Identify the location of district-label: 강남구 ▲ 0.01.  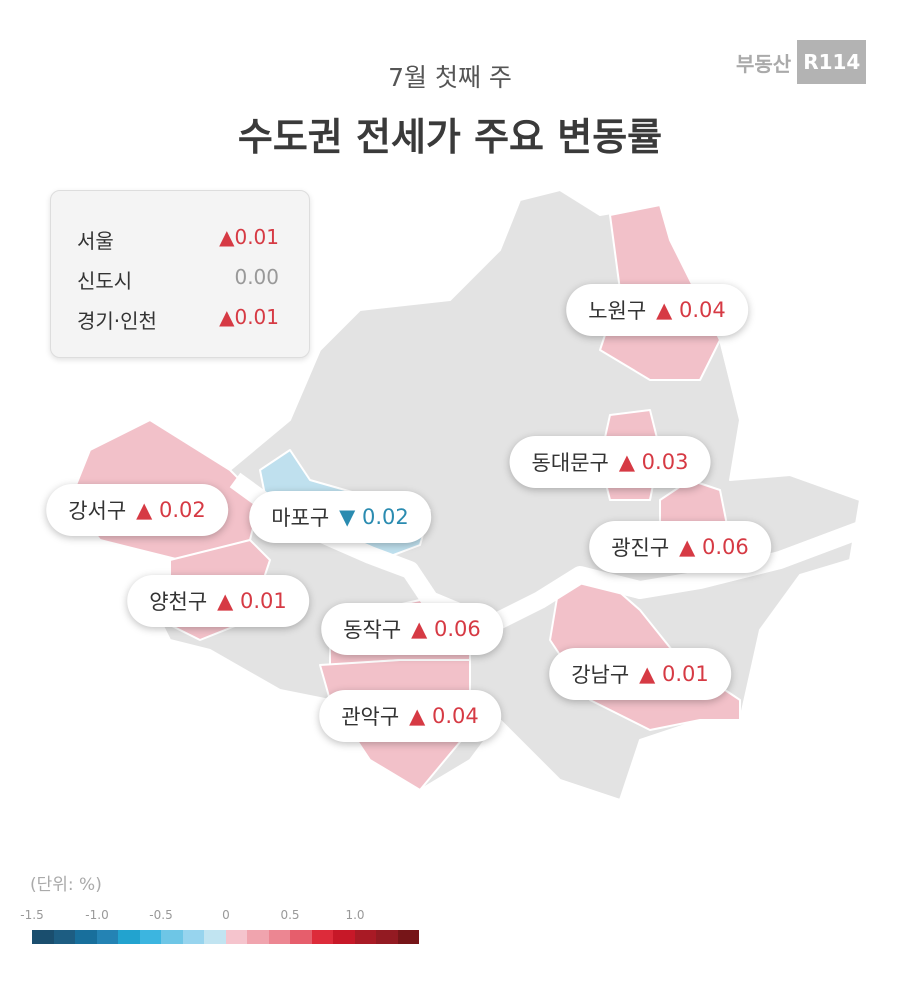
(640, 674).